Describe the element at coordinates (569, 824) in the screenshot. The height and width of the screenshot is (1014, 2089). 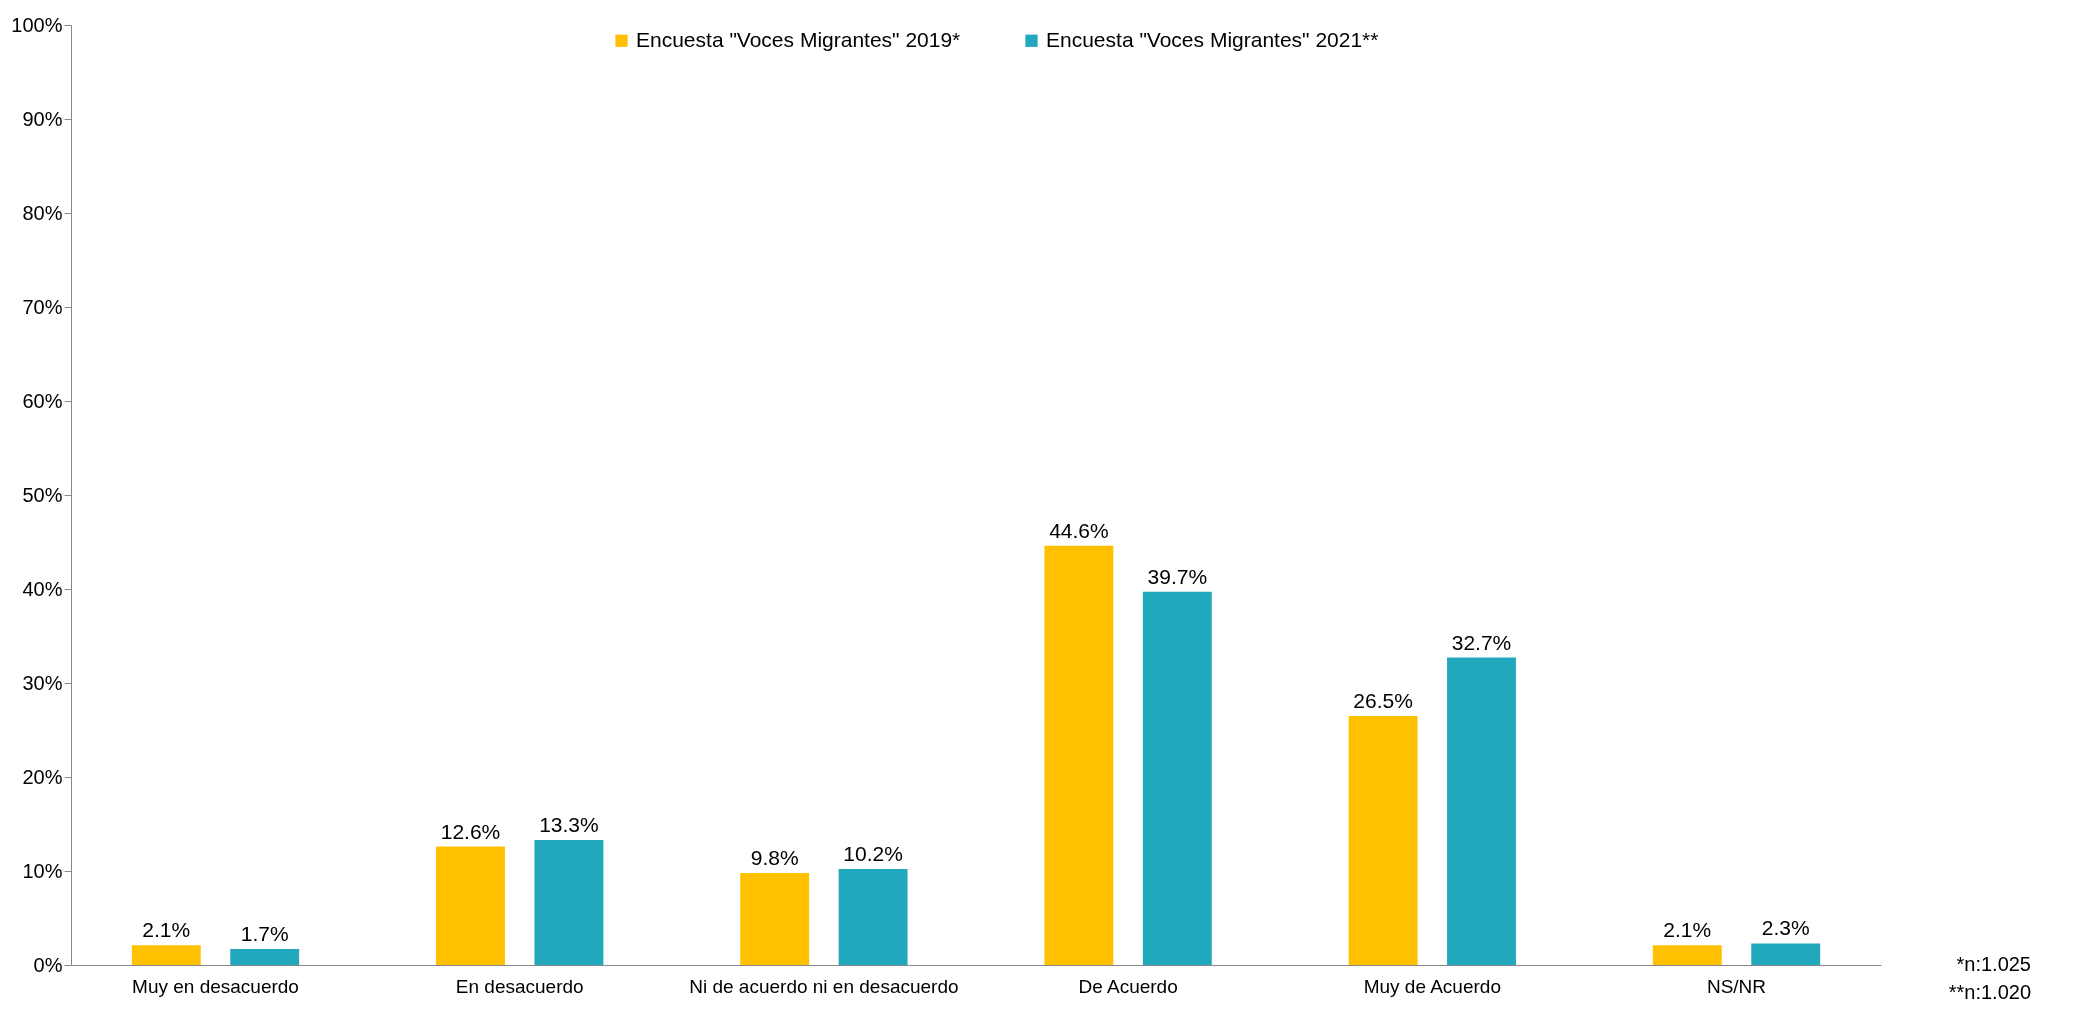
I see `data-label: 13.3%` at that location.